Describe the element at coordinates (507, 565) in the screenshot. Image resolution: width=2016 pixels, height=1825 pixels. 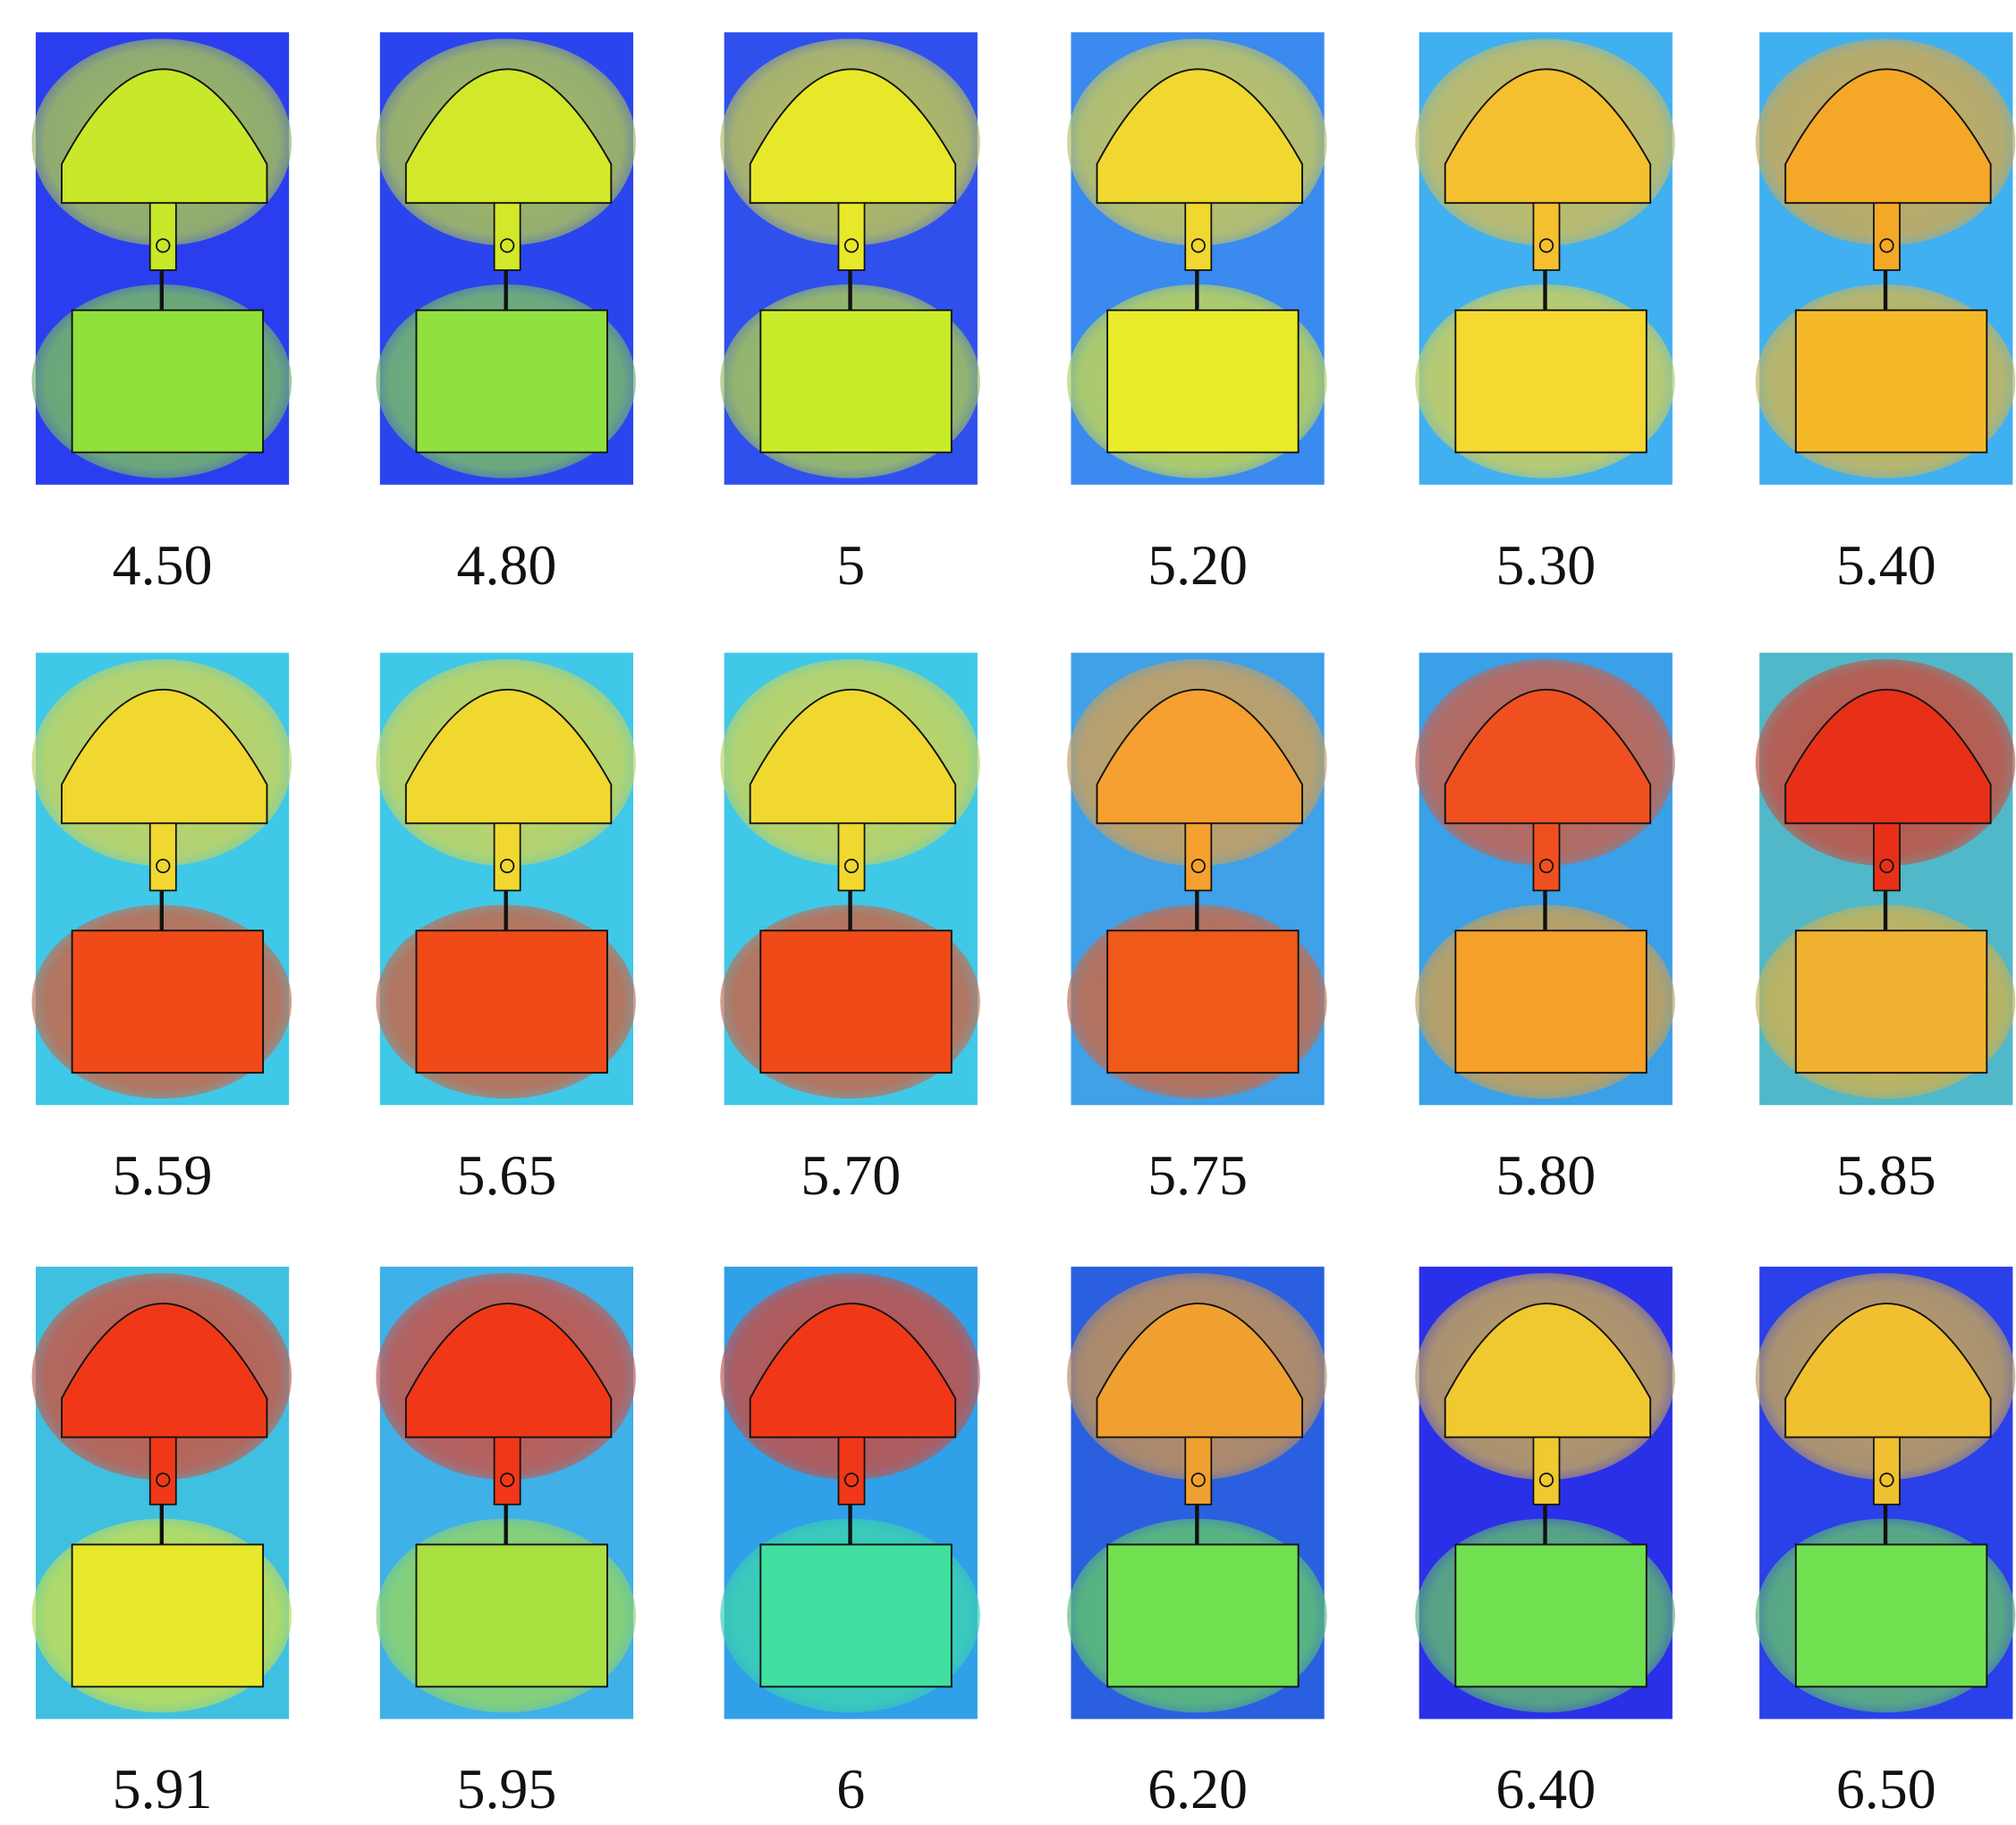
I see `frequency-label: 4.80` at that location.